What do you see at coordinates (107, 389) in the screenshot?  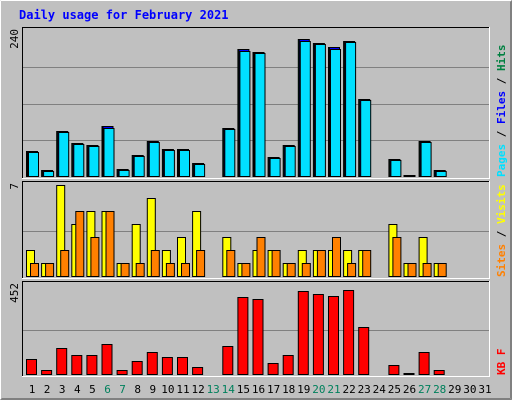 I see `x-tick-label: 6` at bounding box center [107, 389].